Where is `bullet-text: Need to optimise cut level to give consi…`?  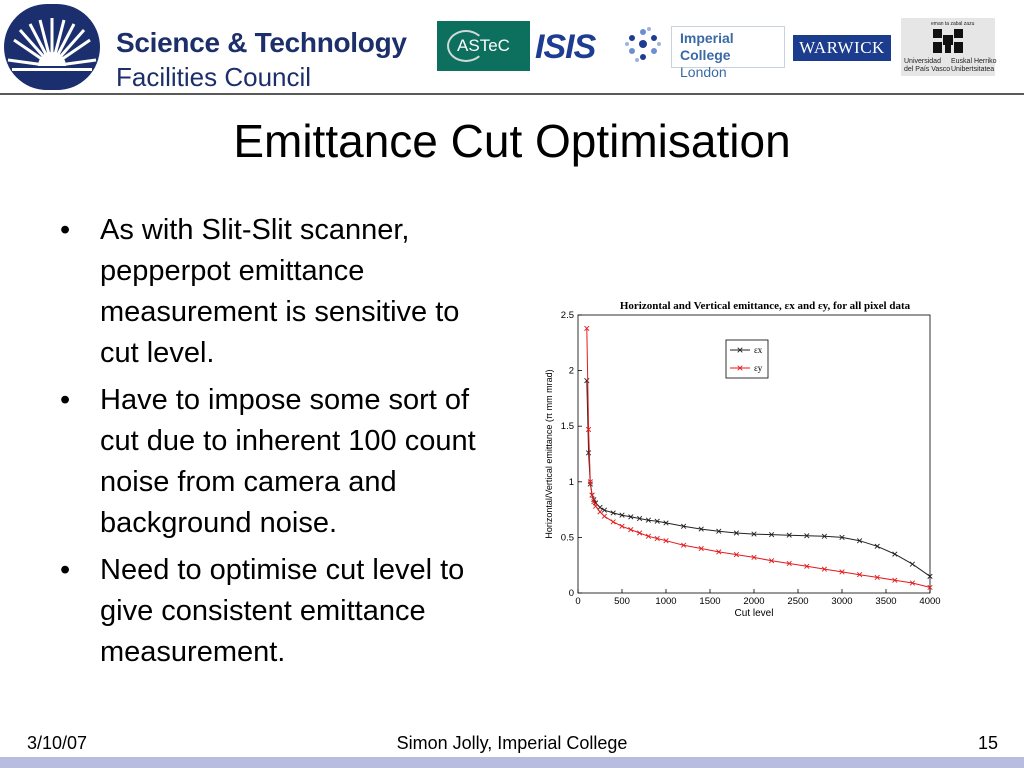 bullet-text: Need to optimise cut level to give consi… is located at coordinates (282, 611).